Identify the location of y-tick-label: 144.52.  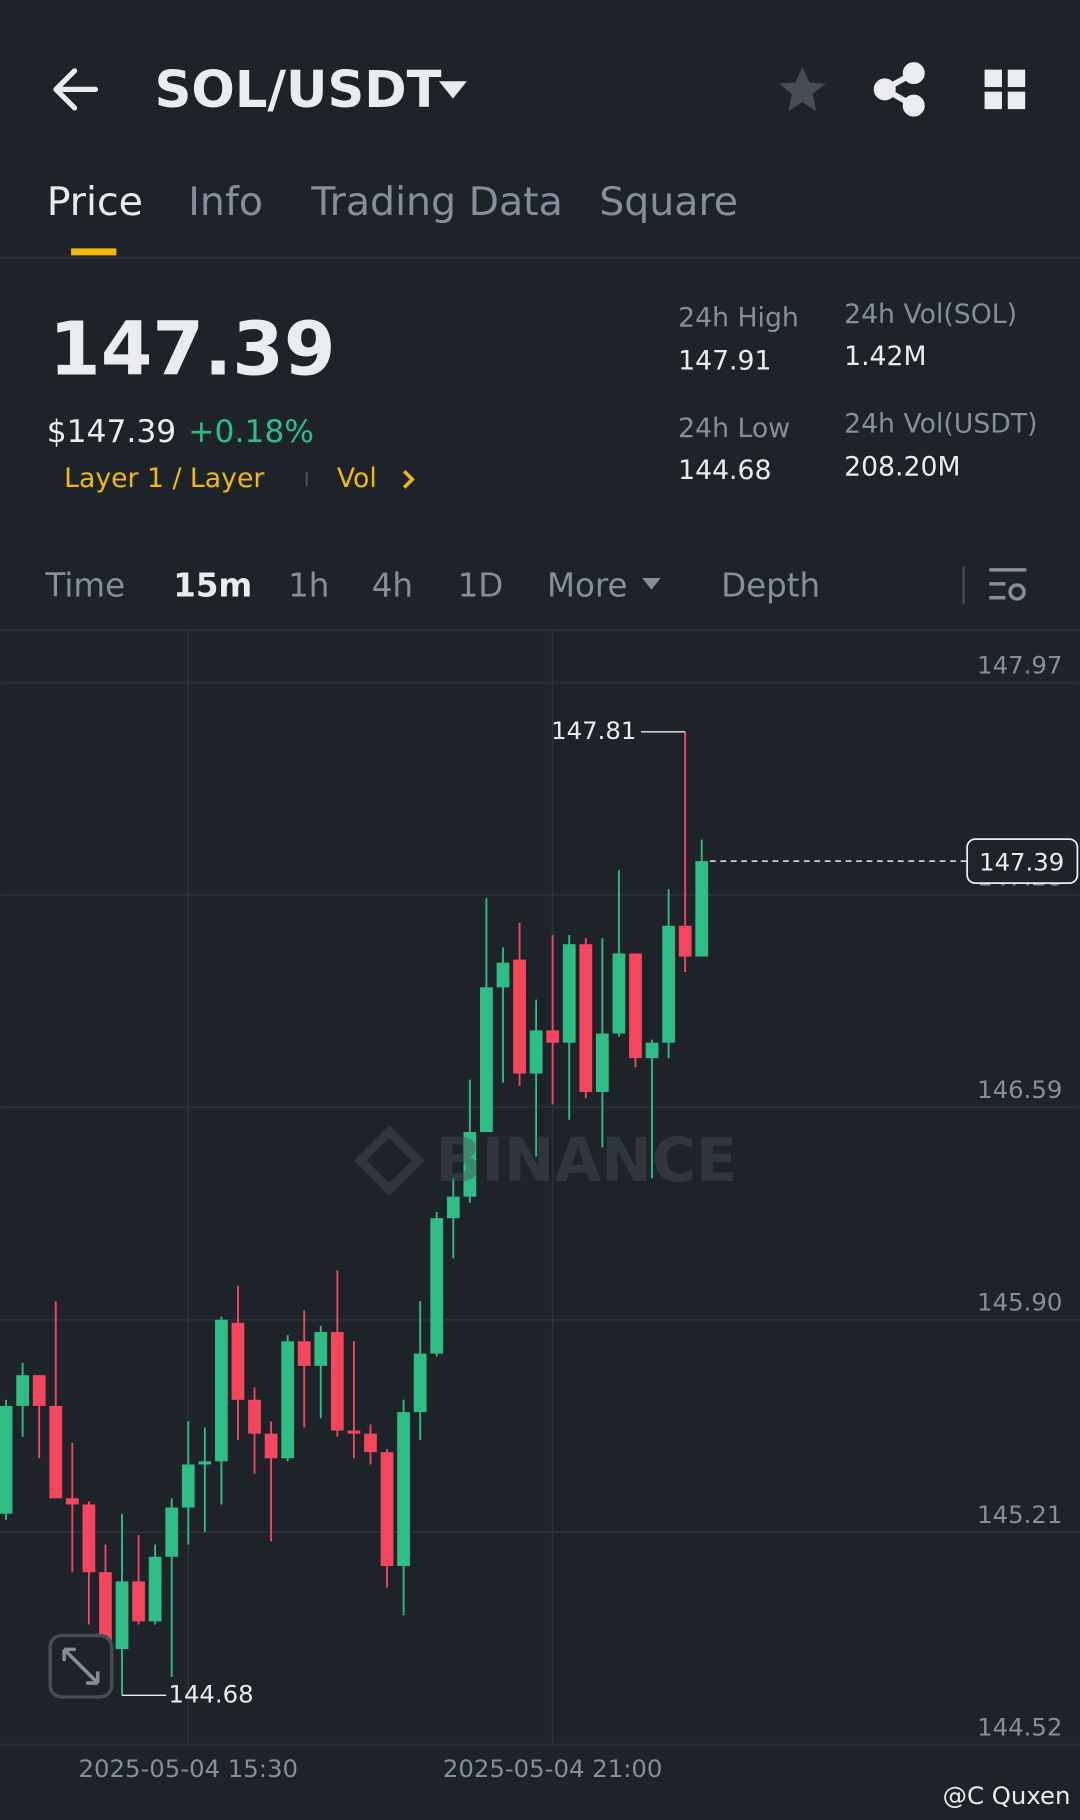
(1019, 1726).